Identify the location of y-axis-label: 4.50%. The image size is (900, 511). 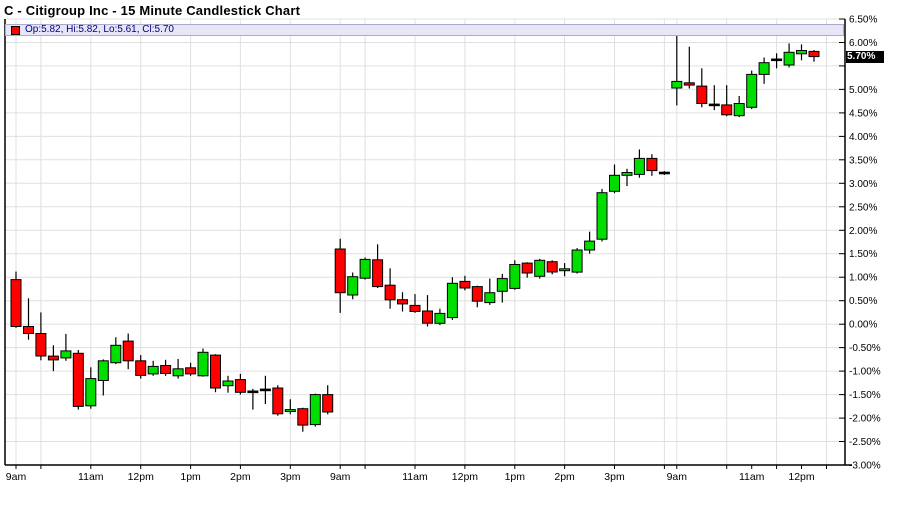
(863, 113).